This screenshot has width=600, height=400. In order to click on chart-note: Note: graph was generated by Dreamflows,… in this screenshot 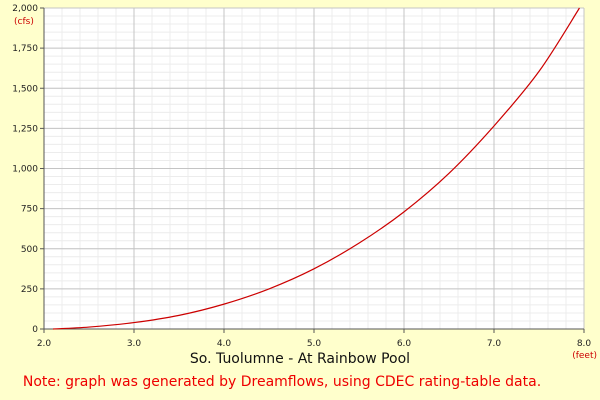, I will do `click(282, 382)`.